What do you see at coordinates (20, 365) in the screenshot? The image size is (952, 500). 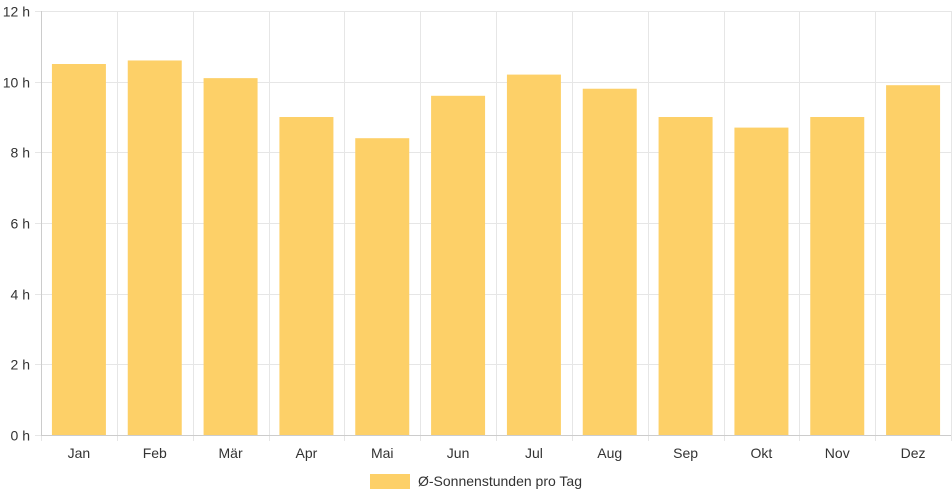 I see `y-tick-label: 2 h` at bounding box center [20, 365].